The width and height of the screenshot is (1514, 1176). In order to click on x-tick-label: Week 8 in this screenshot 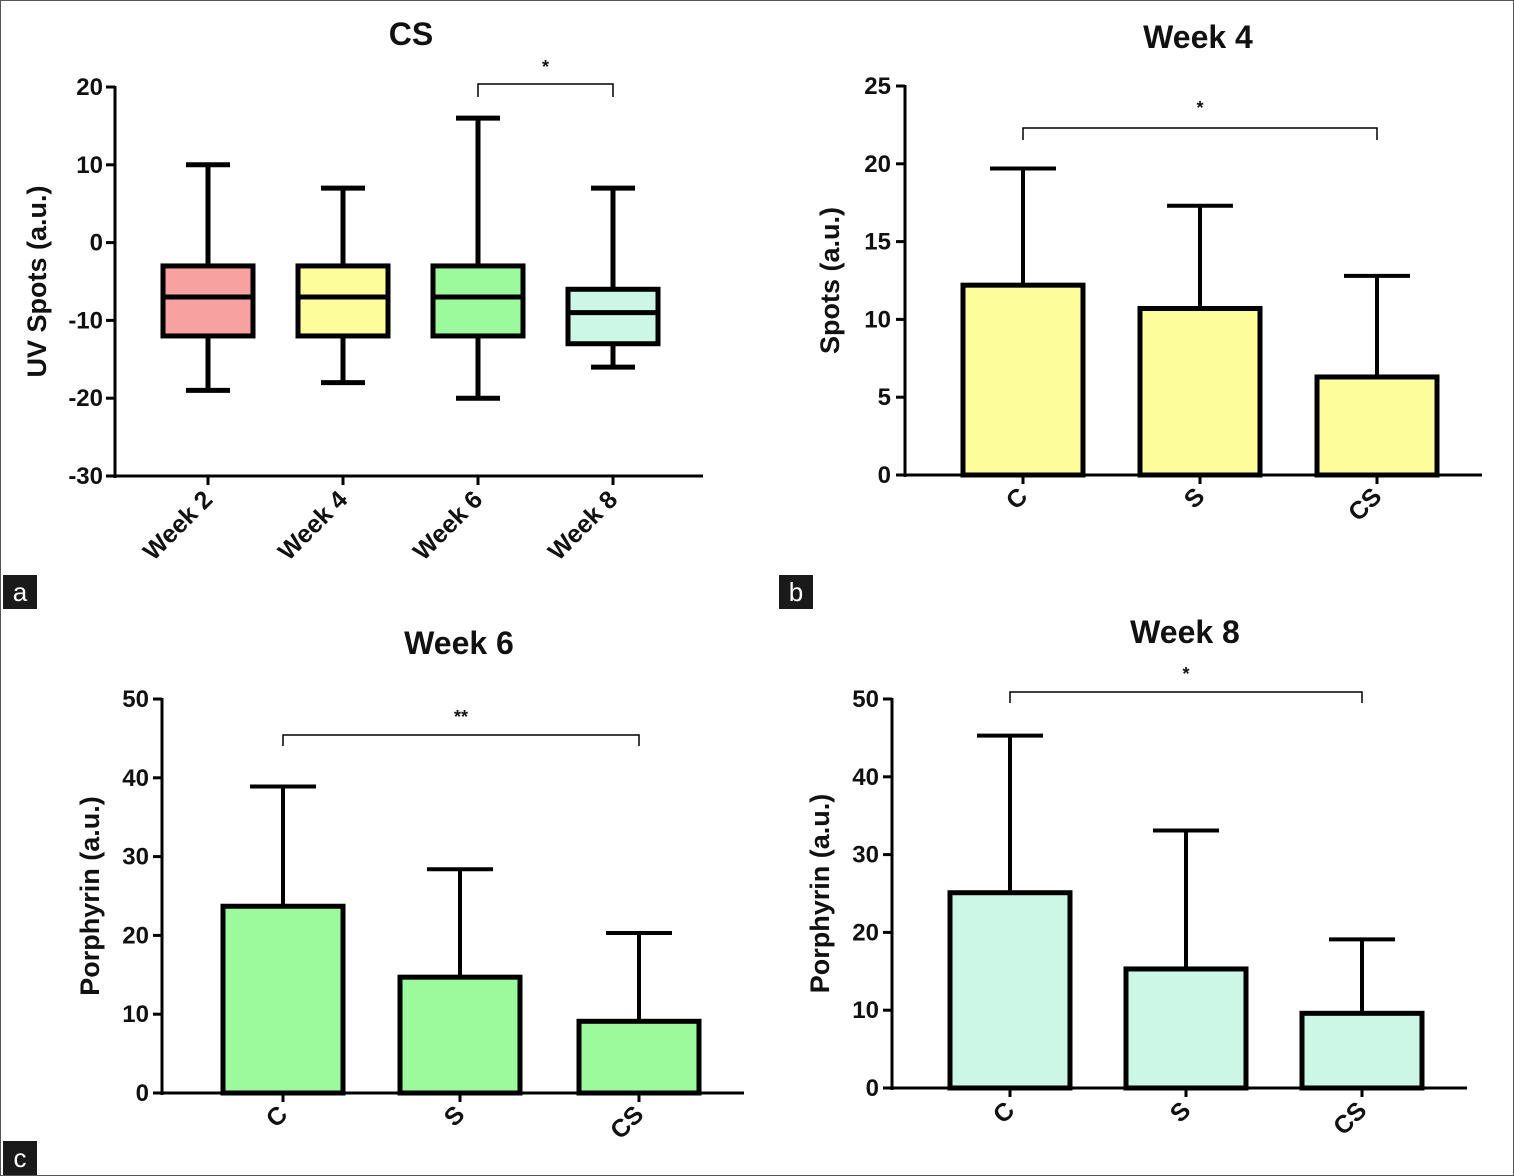, I will do `click(583, 525)`.